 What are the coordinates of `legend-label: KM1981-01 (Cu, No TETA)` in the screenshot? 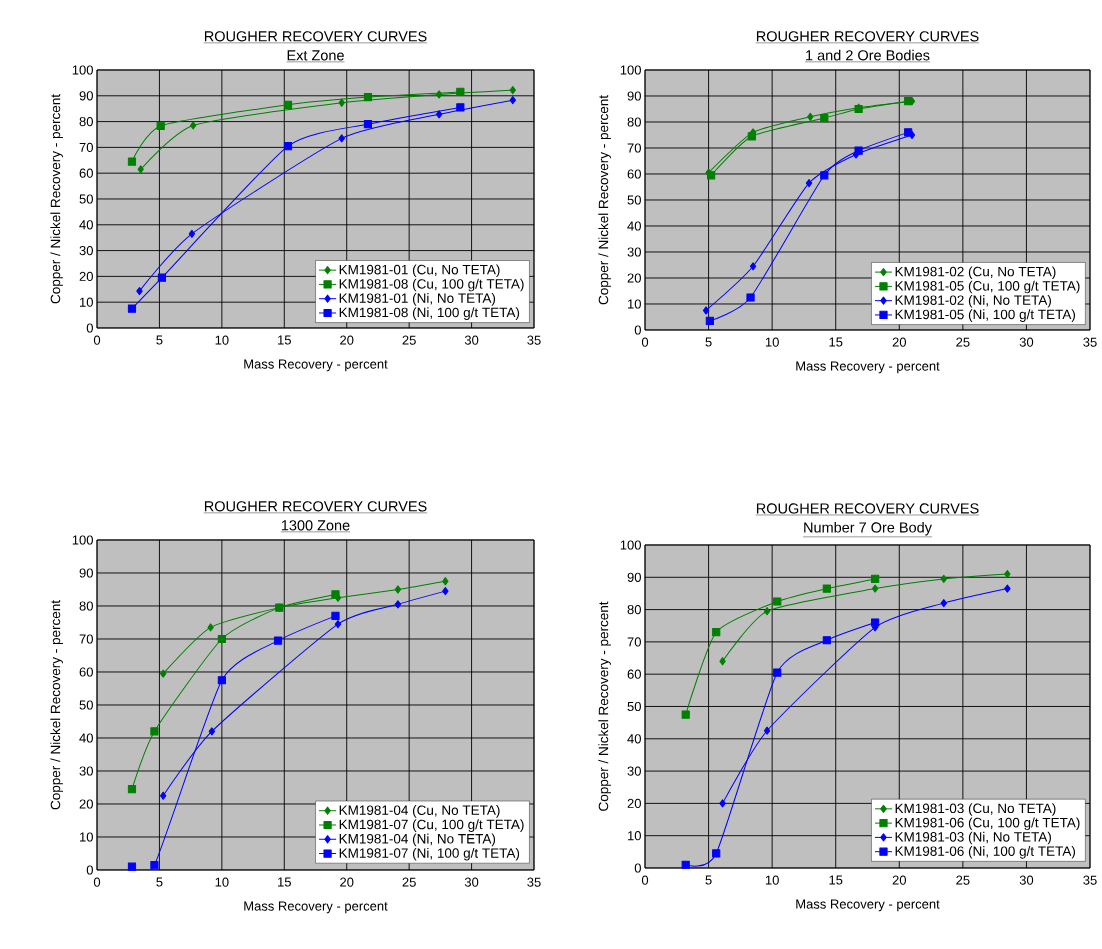 It's located at (419, 271).